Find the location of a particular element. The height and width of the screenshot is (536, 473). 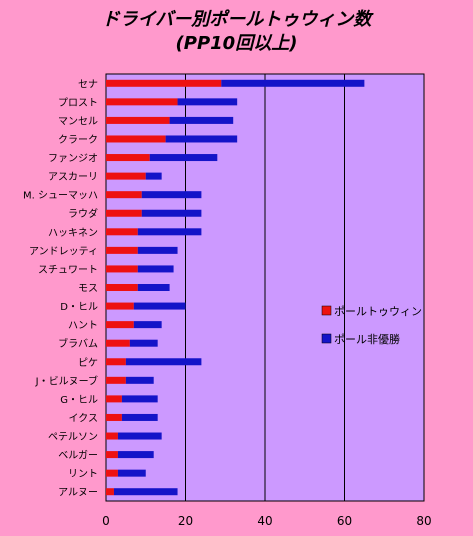

x-tick-label: 20 is located at coordinates (185, 521).